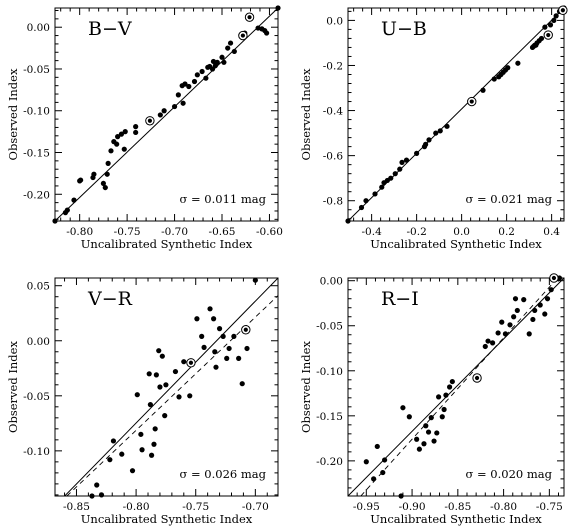 Image resolution: width=570 pixels, height=531 pixels. Describe the element at coordinates (506, 232) in the screenshot. I see `x-tick-label: 0.2` at that location.